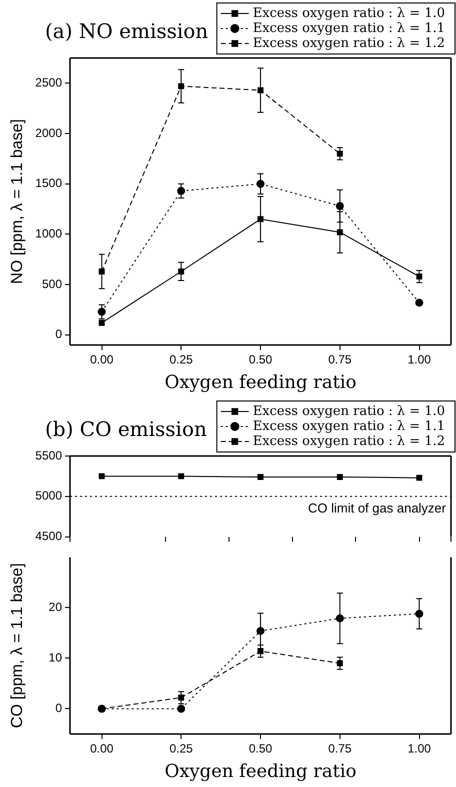 This screenshot has height=787, width=456. Describe the element at coordinates (48, 233) in the screenshot. I see `y-tick-label: 1000` at that location.